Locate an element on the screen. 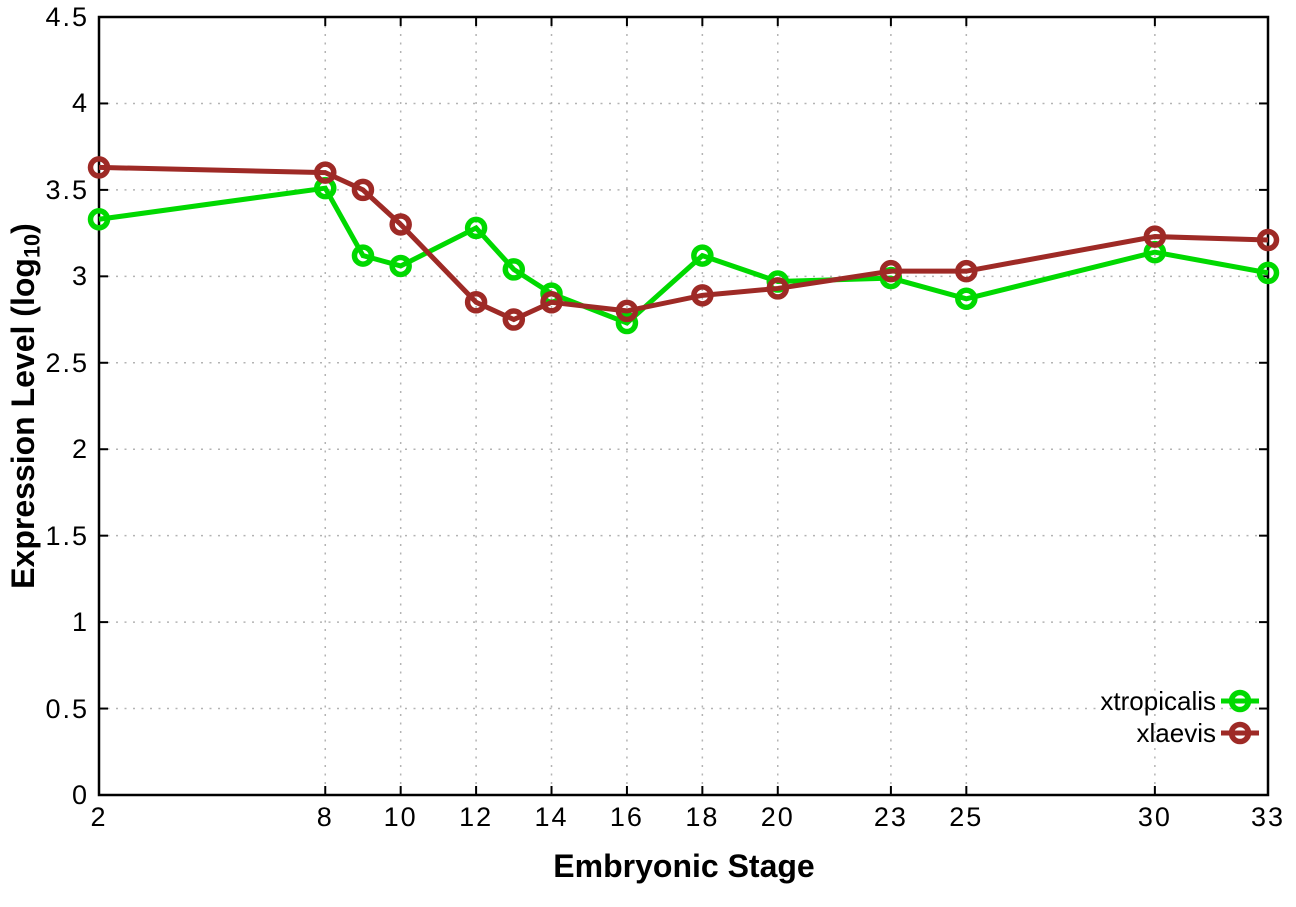  y-axis-title-text: Expression Level (log is located at coordinates (23, 423).